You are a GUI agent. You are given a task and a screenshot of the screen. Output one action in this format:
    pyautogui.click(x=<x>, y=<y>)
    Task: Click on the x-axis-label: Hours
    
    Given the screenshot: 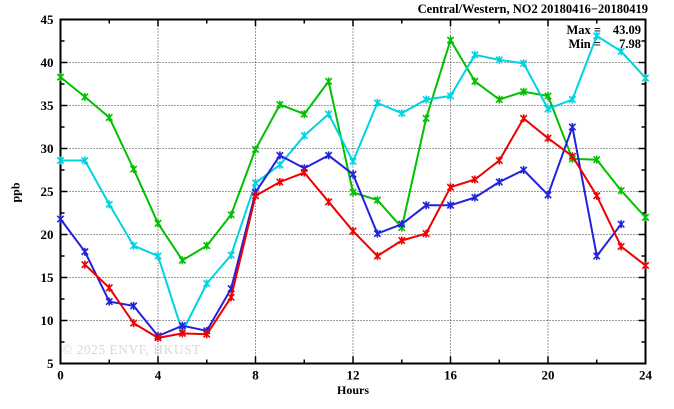 What is the action you would take?
    pyautogui.click(x=352, y=390)
    